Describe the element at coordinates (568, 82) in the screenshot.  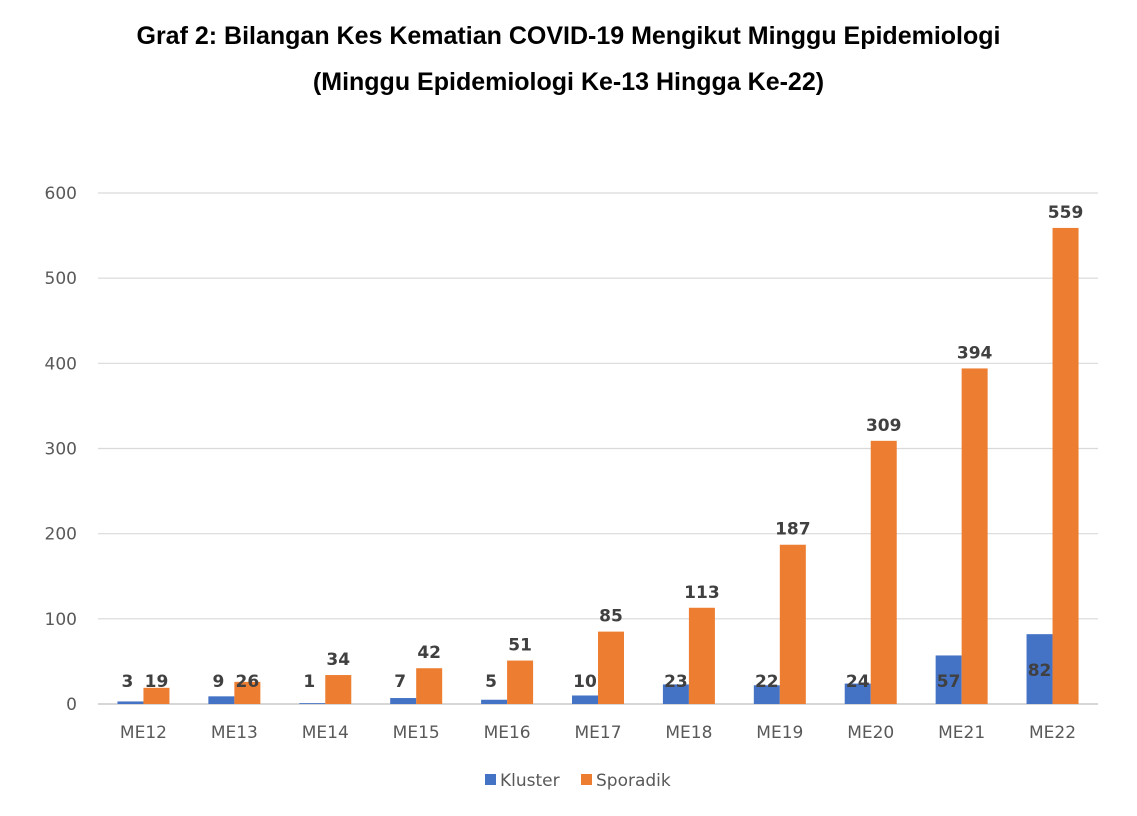
I see `chart-subtitle: (Minggu Epidemiologi Ke-13 Hingga Ke-22)` at that location.